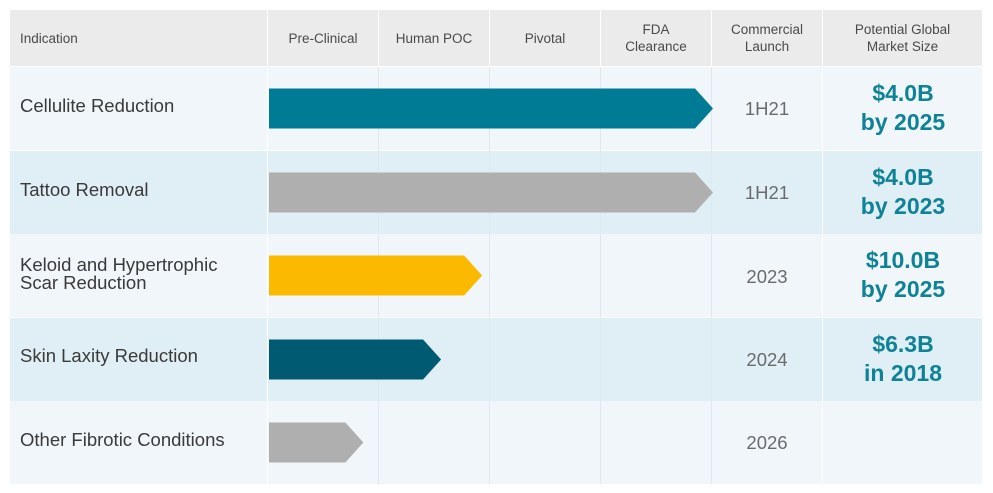  Describe the element at coordinates (902, 38) in the screenshot. I see `header-market-size: Potential Global Market Size` at that location.